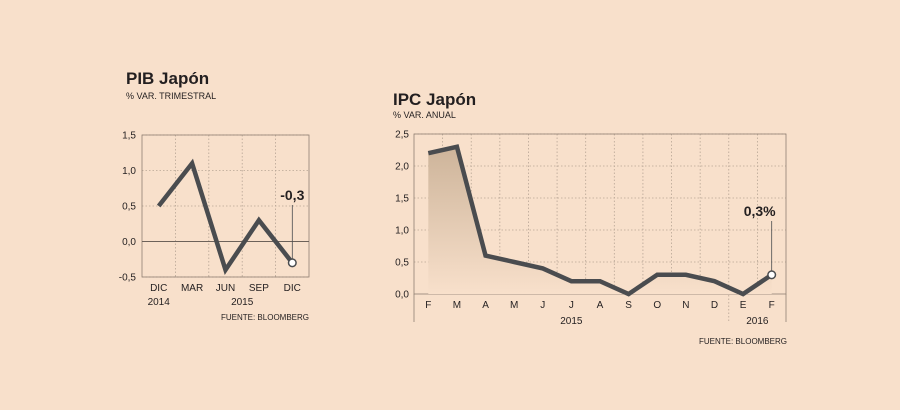  What do you see at coordinates (265, 317) in the screenshot?
I see `pib-source: FUENTE: BLOOMBERG` at bounding box center [265, 317].